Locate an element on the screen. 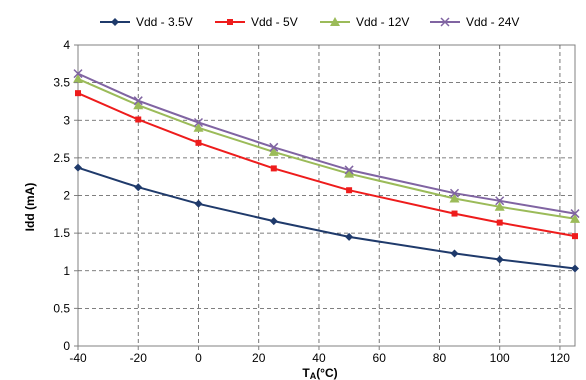 Image resolution: width=586 pixels, height=380 pixels. y-tick-label: 2.5 is located at coordinates (61, 158).